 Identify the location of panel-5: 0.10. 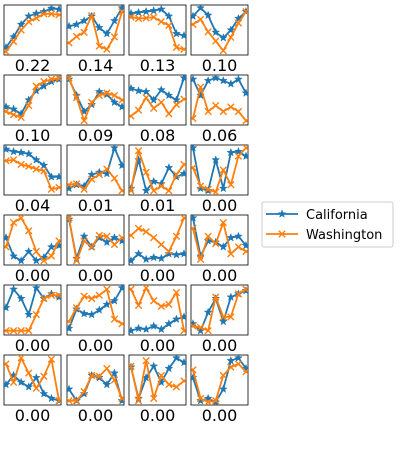
(32, 109).